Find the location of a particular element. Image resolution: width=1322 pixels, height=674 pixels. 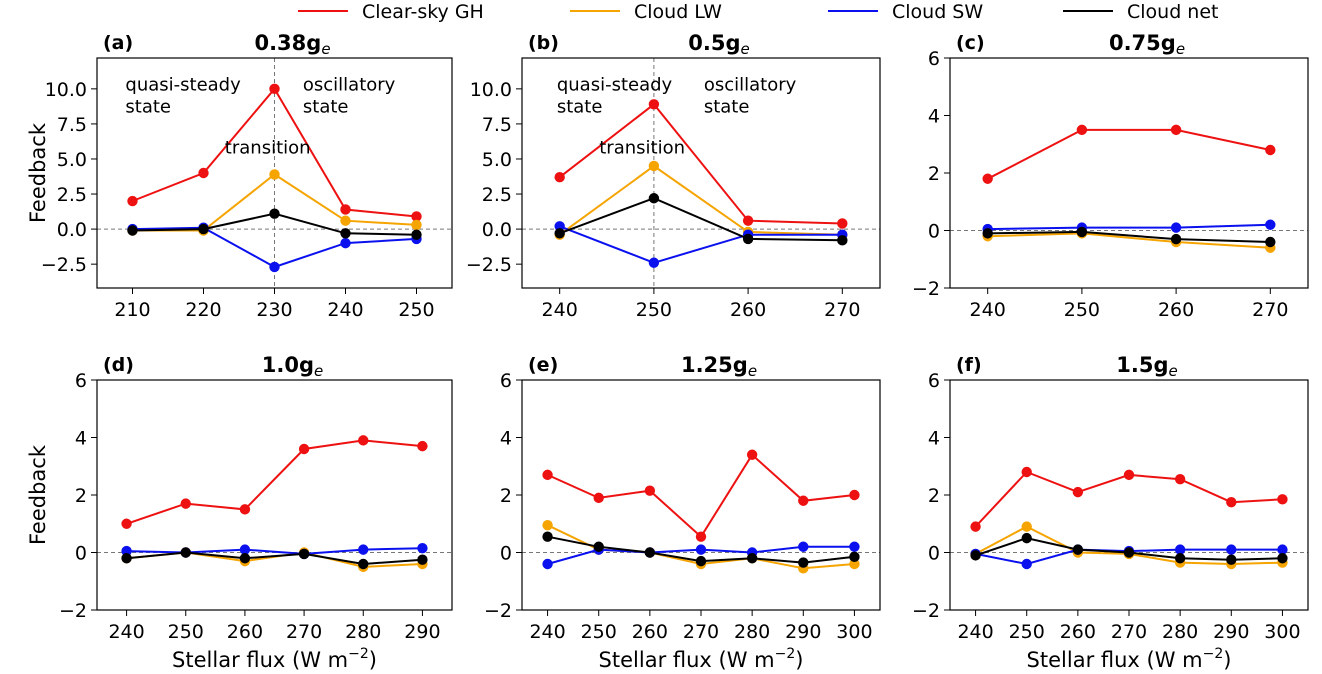

legend-entry: Cloud LW is located at coordinates (646, 12).